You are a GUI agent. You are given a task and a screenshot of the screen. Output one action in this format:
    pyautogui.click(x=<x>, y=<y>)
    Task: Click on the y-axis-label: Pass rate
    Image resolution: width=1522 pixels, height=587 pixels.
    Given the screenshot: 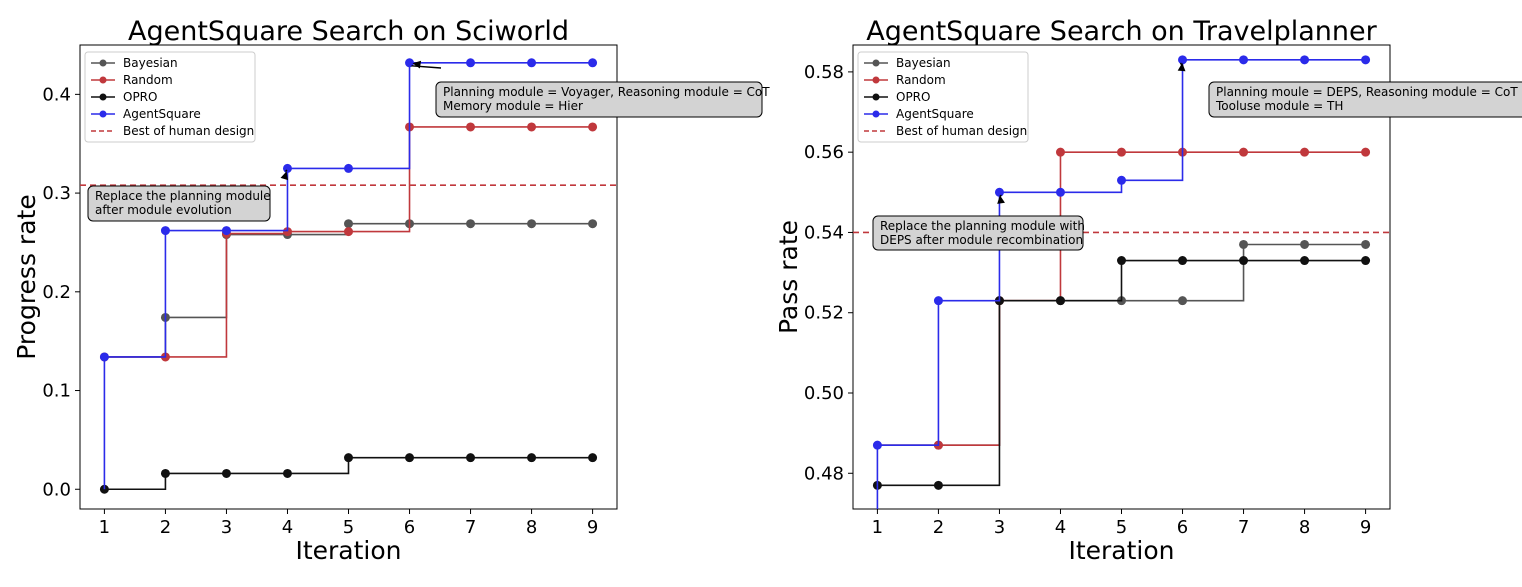 What is the action you would take?
    pyautogui.click(x=788, y=277)
    